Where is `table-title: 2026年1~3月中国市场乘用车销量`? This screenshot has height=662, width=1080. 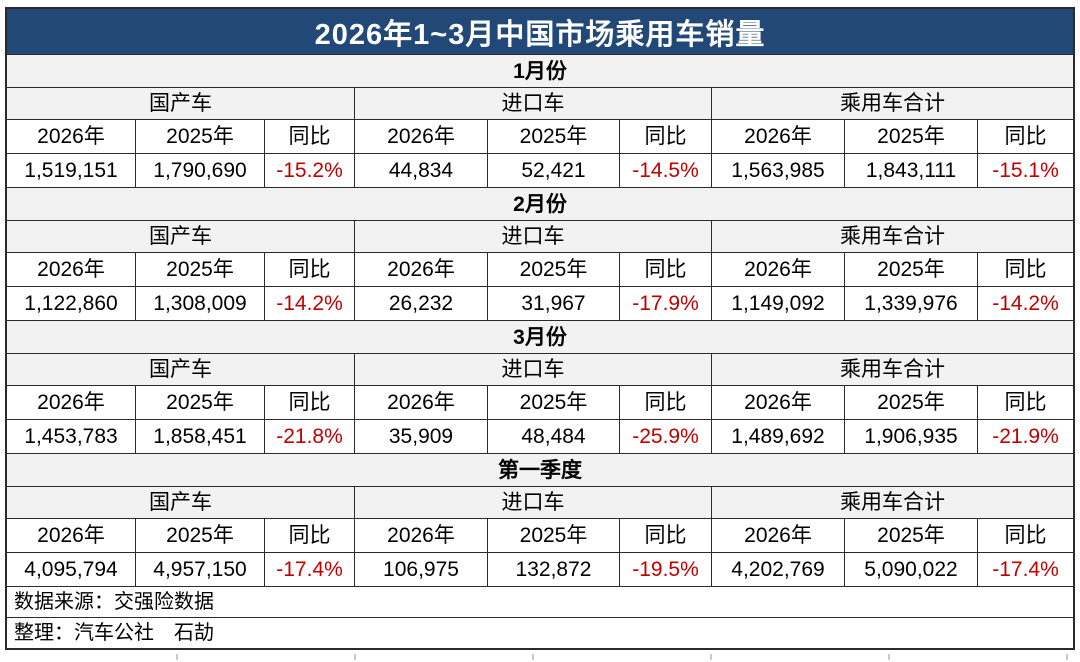
table-title: 2026年1~3月中国市场乘用车销量 is located at coordinates (540, 31).